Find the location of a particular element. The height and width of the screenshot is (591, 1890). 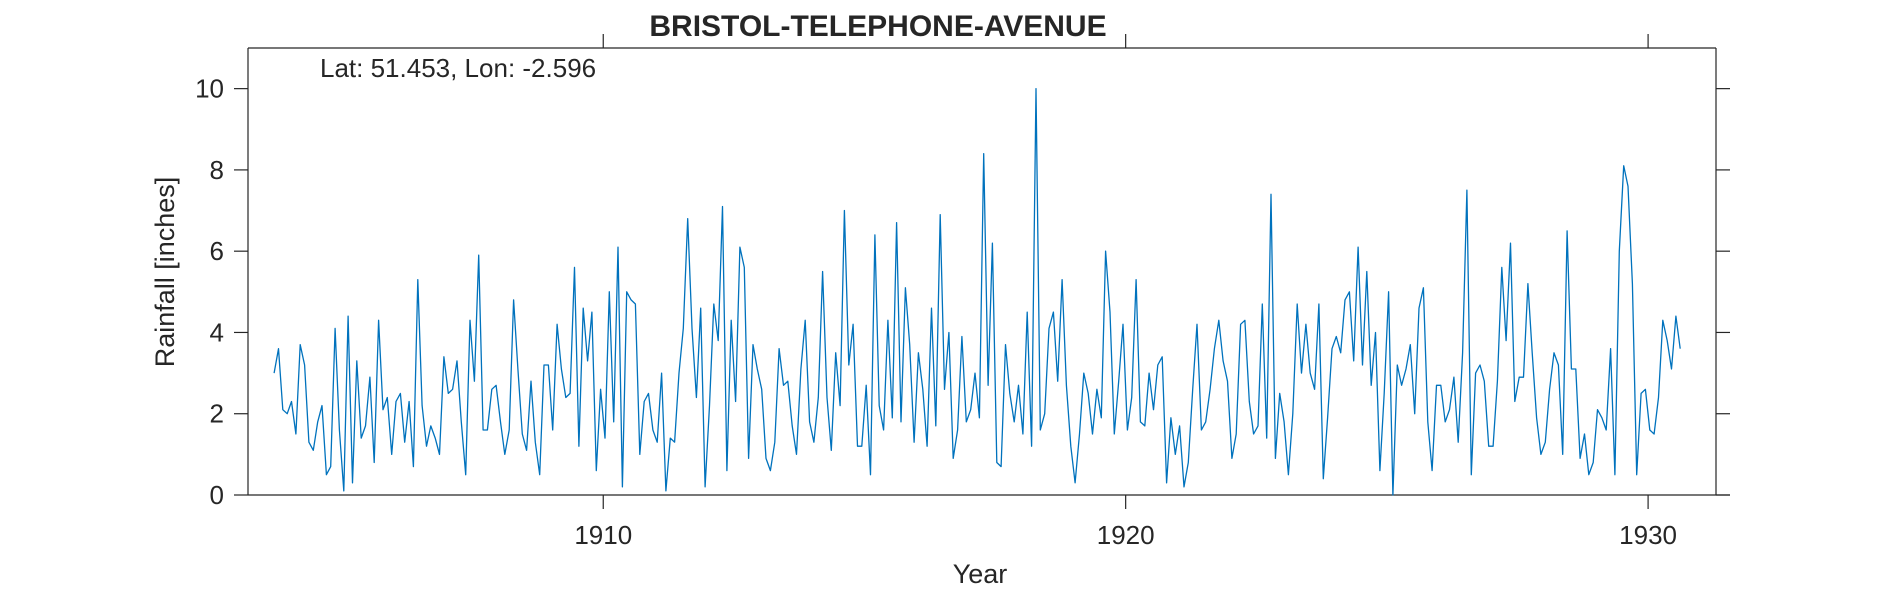

y-tick-label: 4 is located at coordinates (217, 332).